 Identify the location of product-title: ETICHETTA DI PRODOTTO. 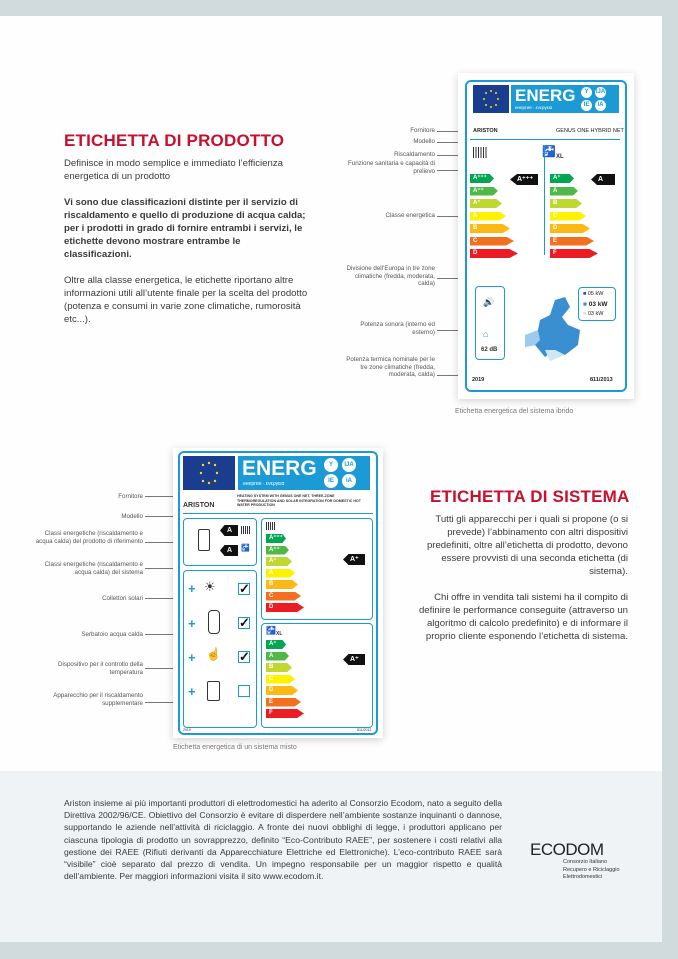
(174, 140).